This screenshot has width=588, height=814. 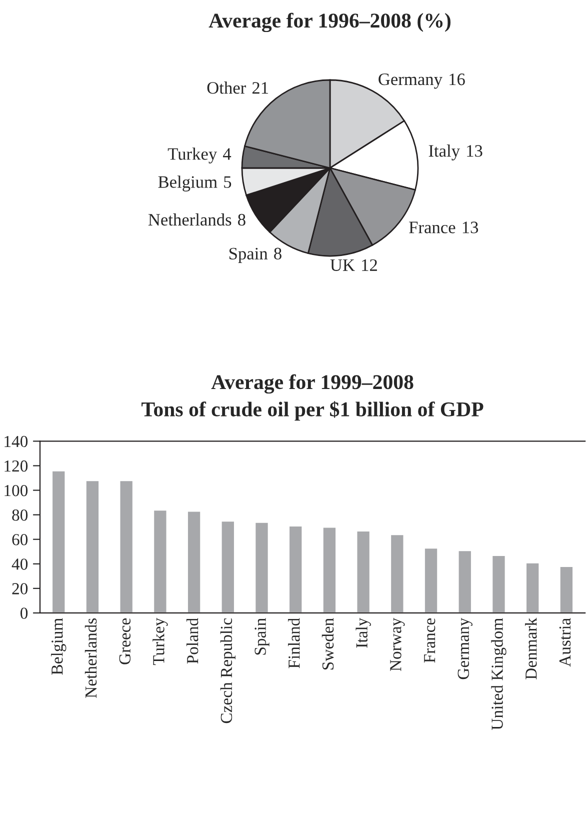 I want to click on x-tick-label: Greece, so click(x=124, y=641).